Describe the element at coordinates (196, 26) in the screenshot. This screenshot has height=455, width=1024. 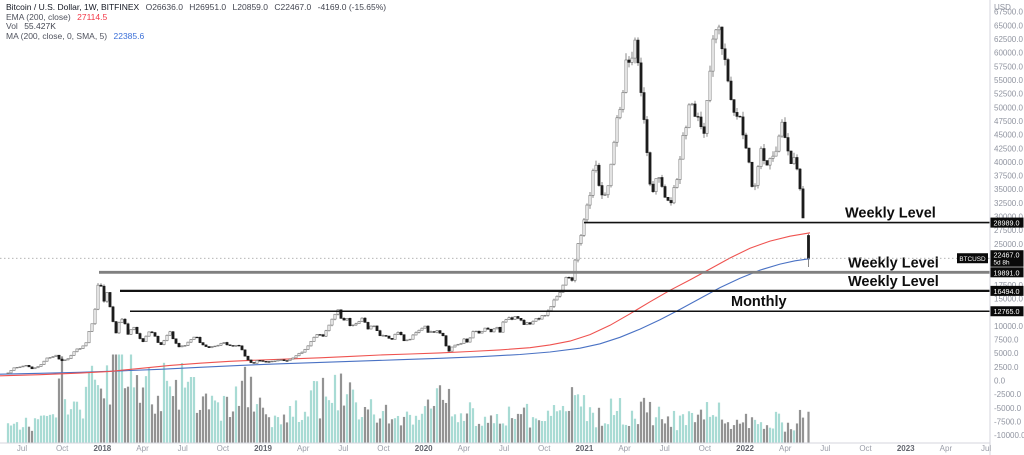
I see `legend-volume-row: Vol 55.427K` at that location.